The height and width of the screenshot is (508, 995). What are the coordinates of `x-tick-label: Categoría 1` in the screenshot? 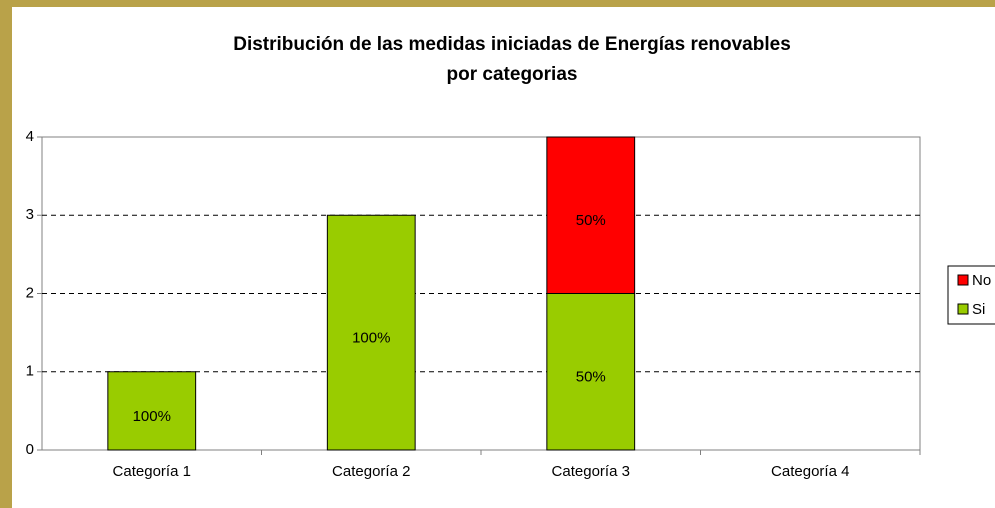 It's located at (152, 471).